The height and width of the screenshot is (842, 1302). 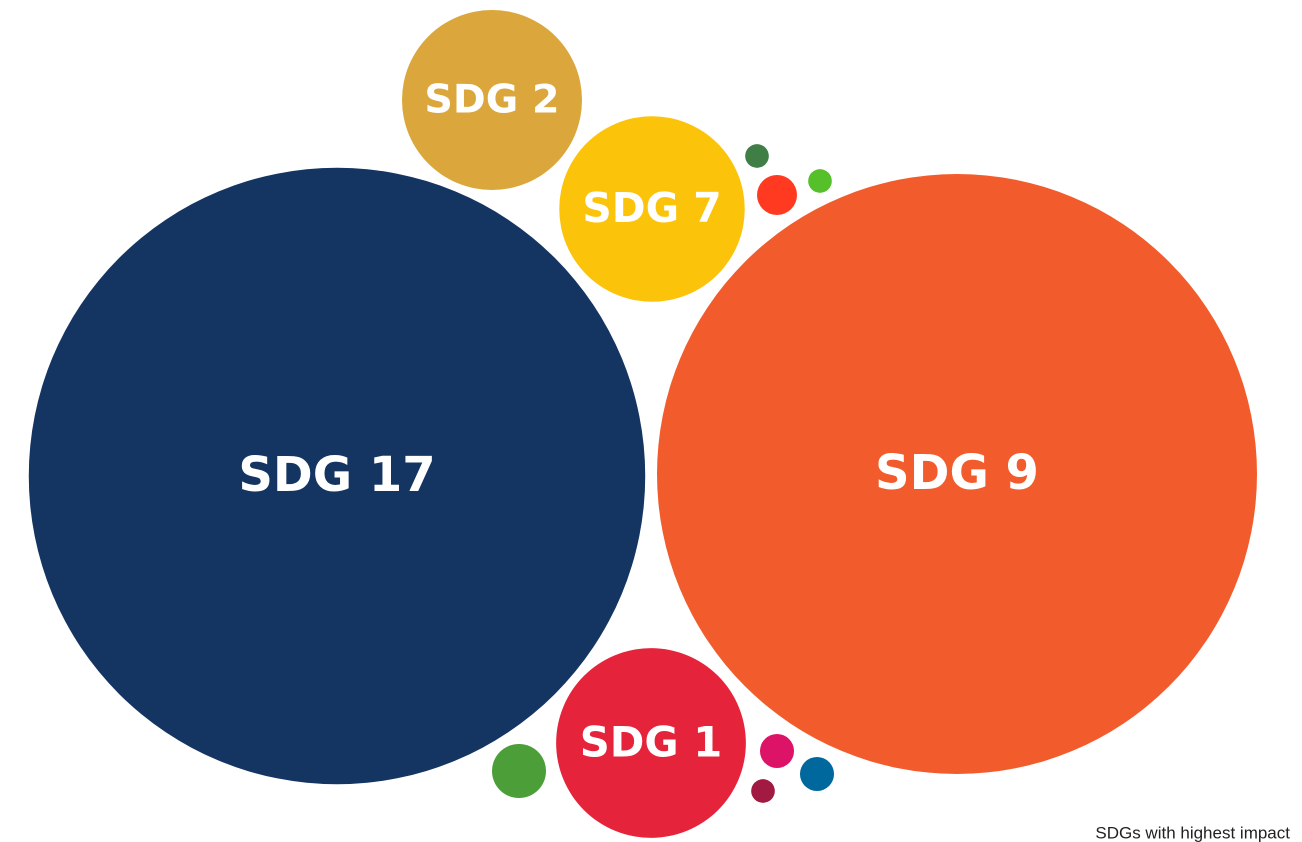 I want to click on chart-caption: SDGs with highest impact, so click(x=1192, y=832).